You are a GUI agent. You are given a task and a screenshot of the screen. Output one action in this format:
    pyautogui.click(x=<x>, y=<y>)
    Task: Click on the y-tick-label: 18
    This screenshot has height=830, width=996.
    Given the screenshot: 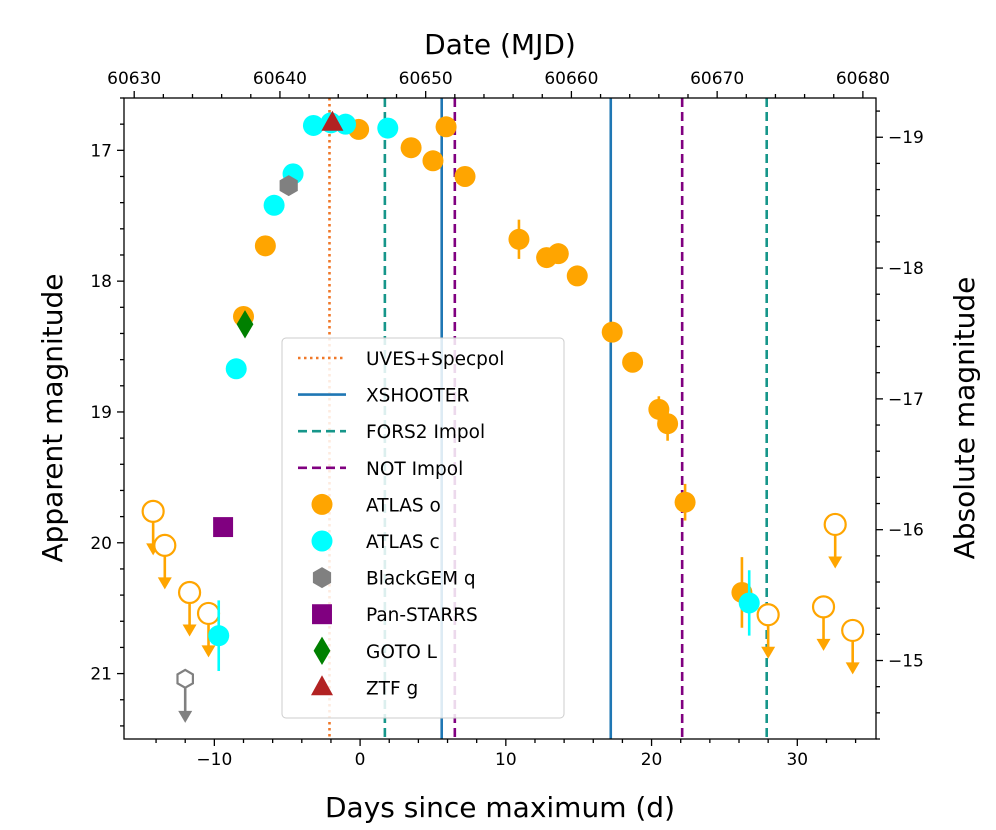 What is the action you would take?
    pyautogui.click(x=101, y=282)
    